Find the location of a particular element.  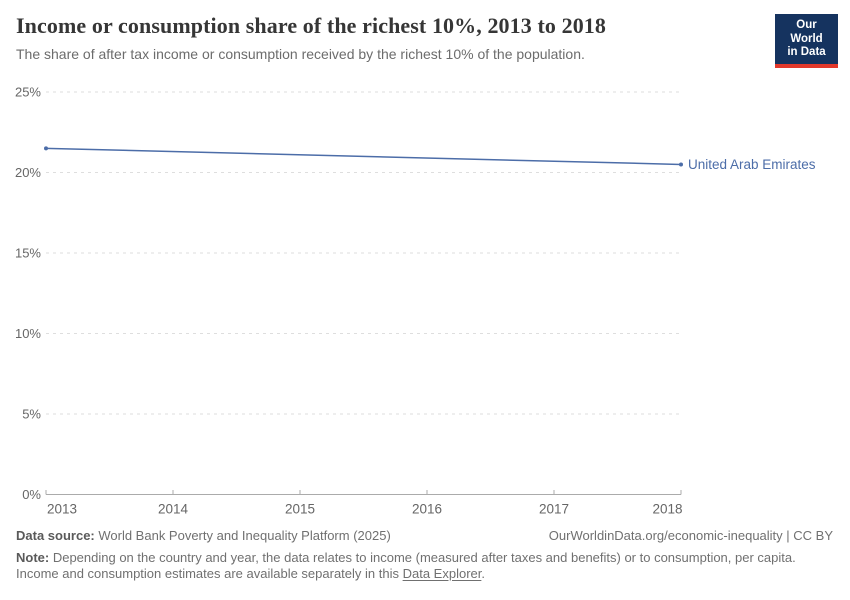

y-tick-label: 10% is located at coordinates (28, 333).